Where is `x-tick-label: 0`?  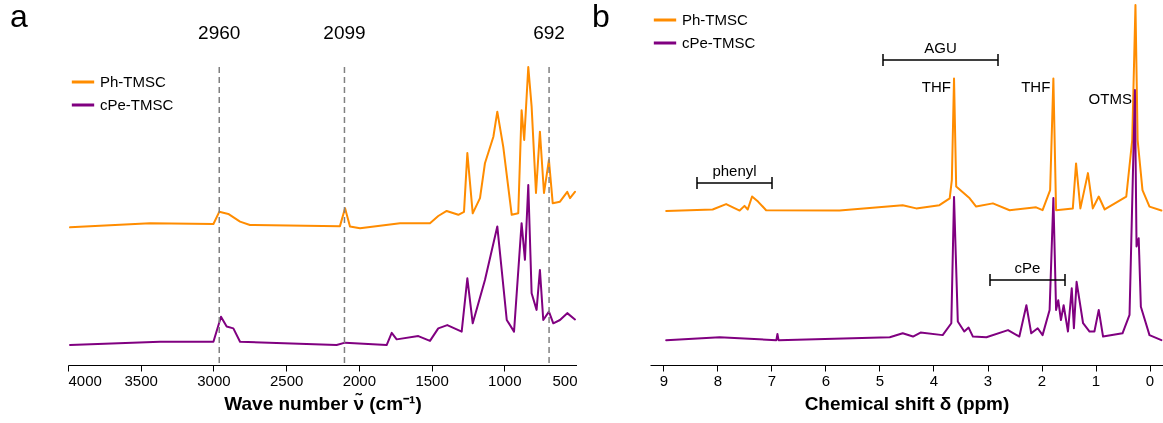
x-tick-label: 0 is located at coordinates (1150, 380).